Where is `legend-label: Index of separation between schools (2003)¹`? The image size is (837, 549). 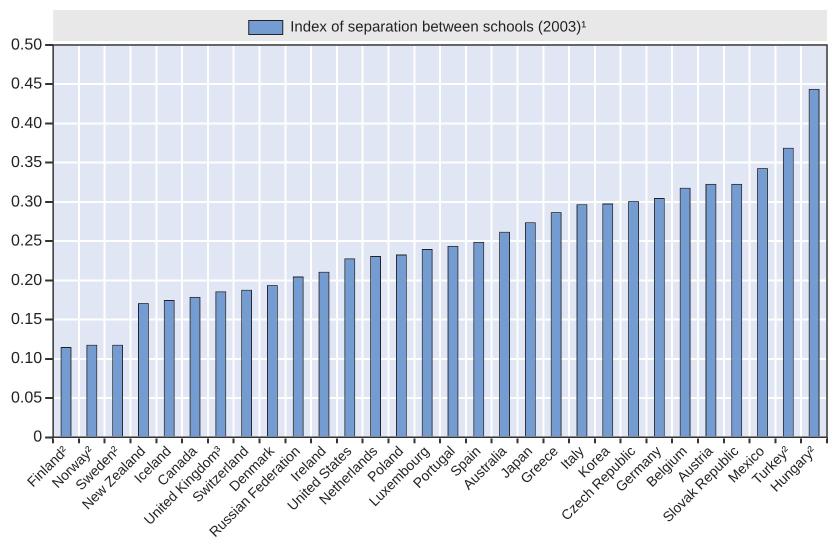 legend-label: Index of separation between schools (2003)¹ is located at coordinates (438, 27).